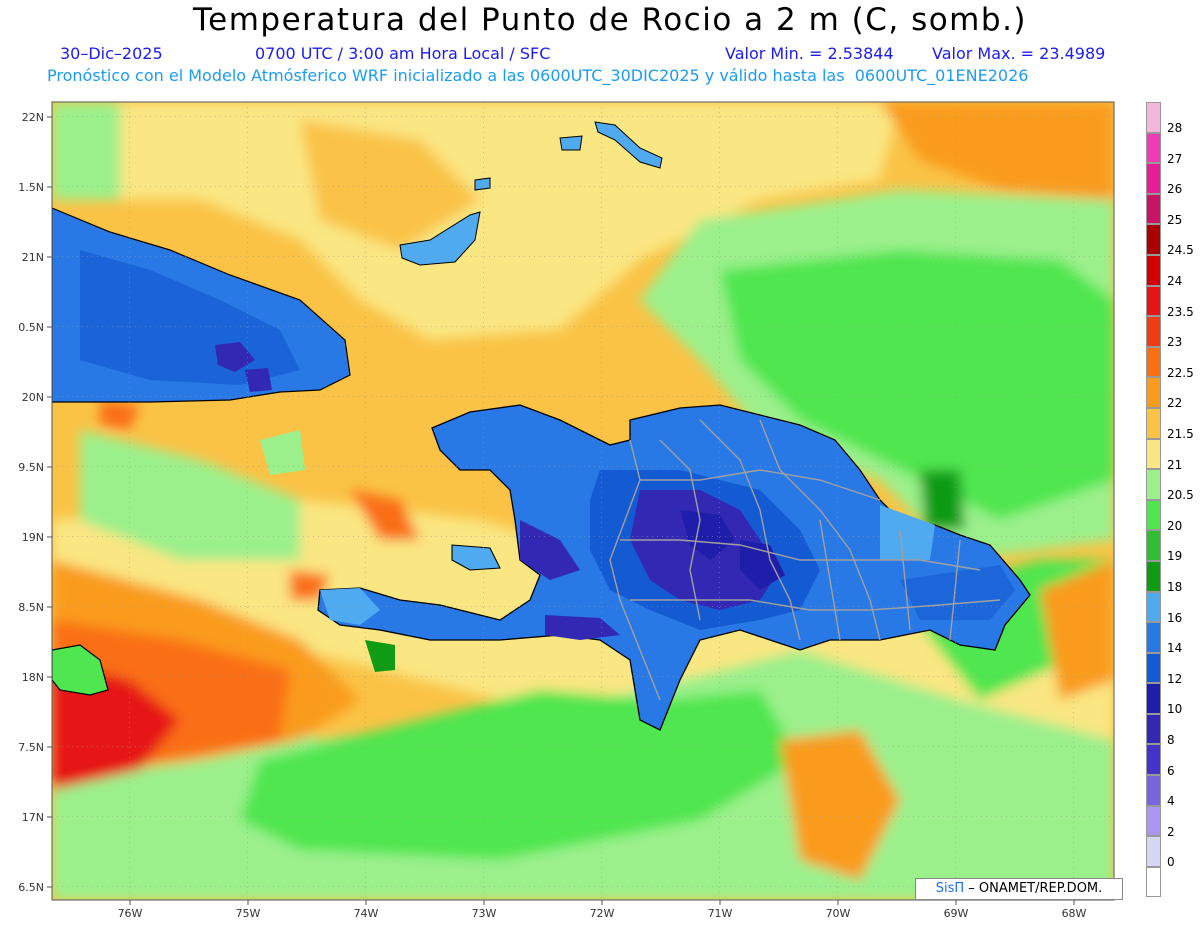  I want to click on legend-label: 28, so click(1175, 128).